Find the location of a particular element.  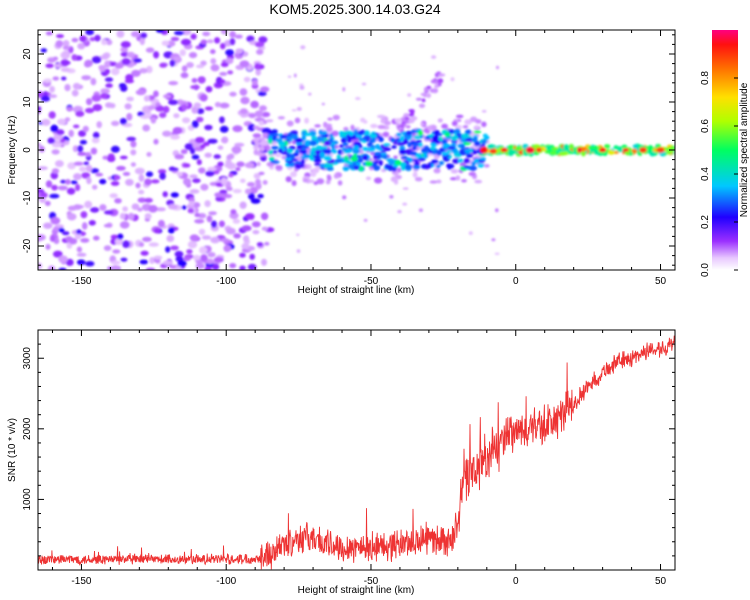

colorbar-ticks: 0.0 0.2 0.4 0.6 0.8 is located at coordinates (719, 174).